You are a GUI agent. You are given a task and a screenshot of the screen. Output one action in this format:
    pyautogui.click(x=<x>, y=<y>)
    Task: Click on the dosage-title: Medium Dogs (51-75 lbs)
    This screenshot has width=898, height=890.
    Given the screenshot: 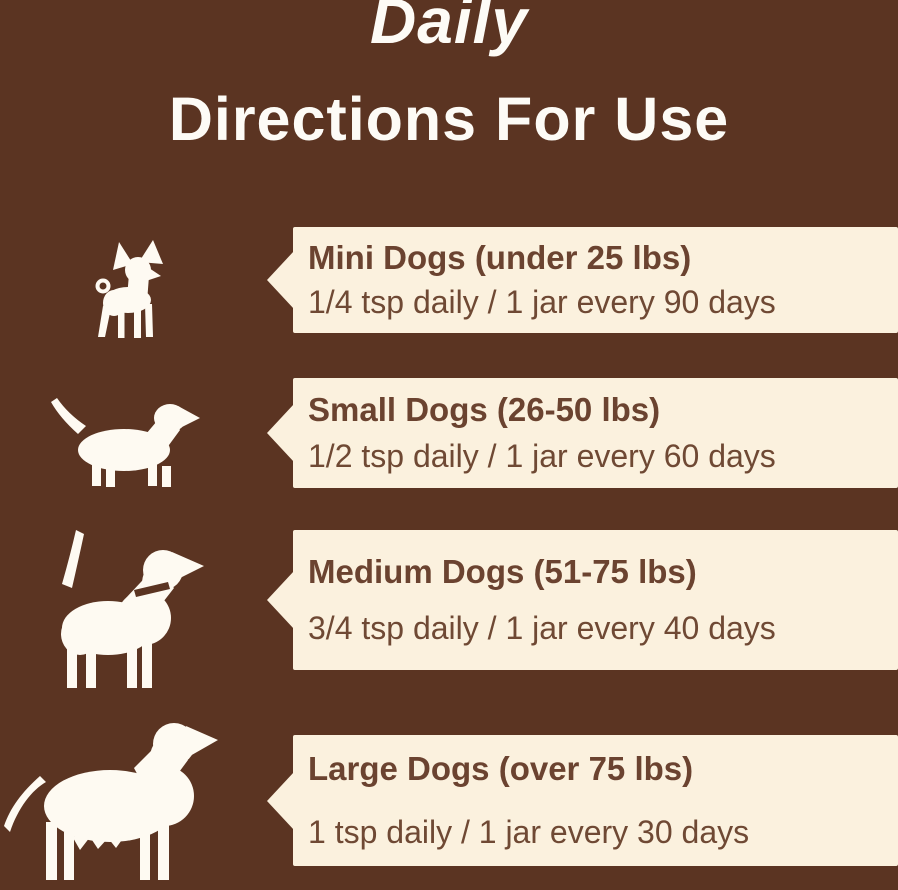 What is the action you would take?
    pyautogui.click(x=502, y=572)
    